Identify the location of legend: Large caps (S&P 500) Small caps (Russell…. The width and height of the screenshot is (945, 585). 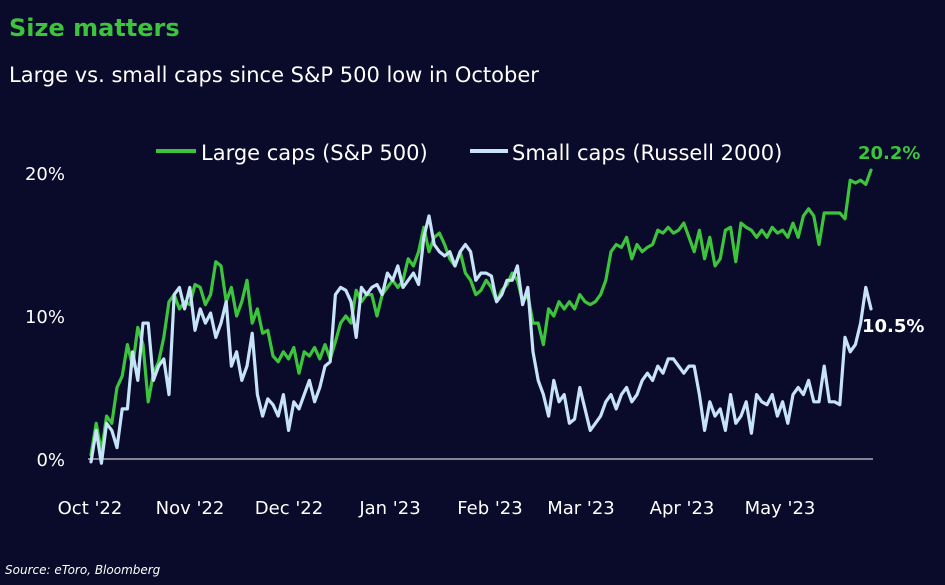
(469, 153).